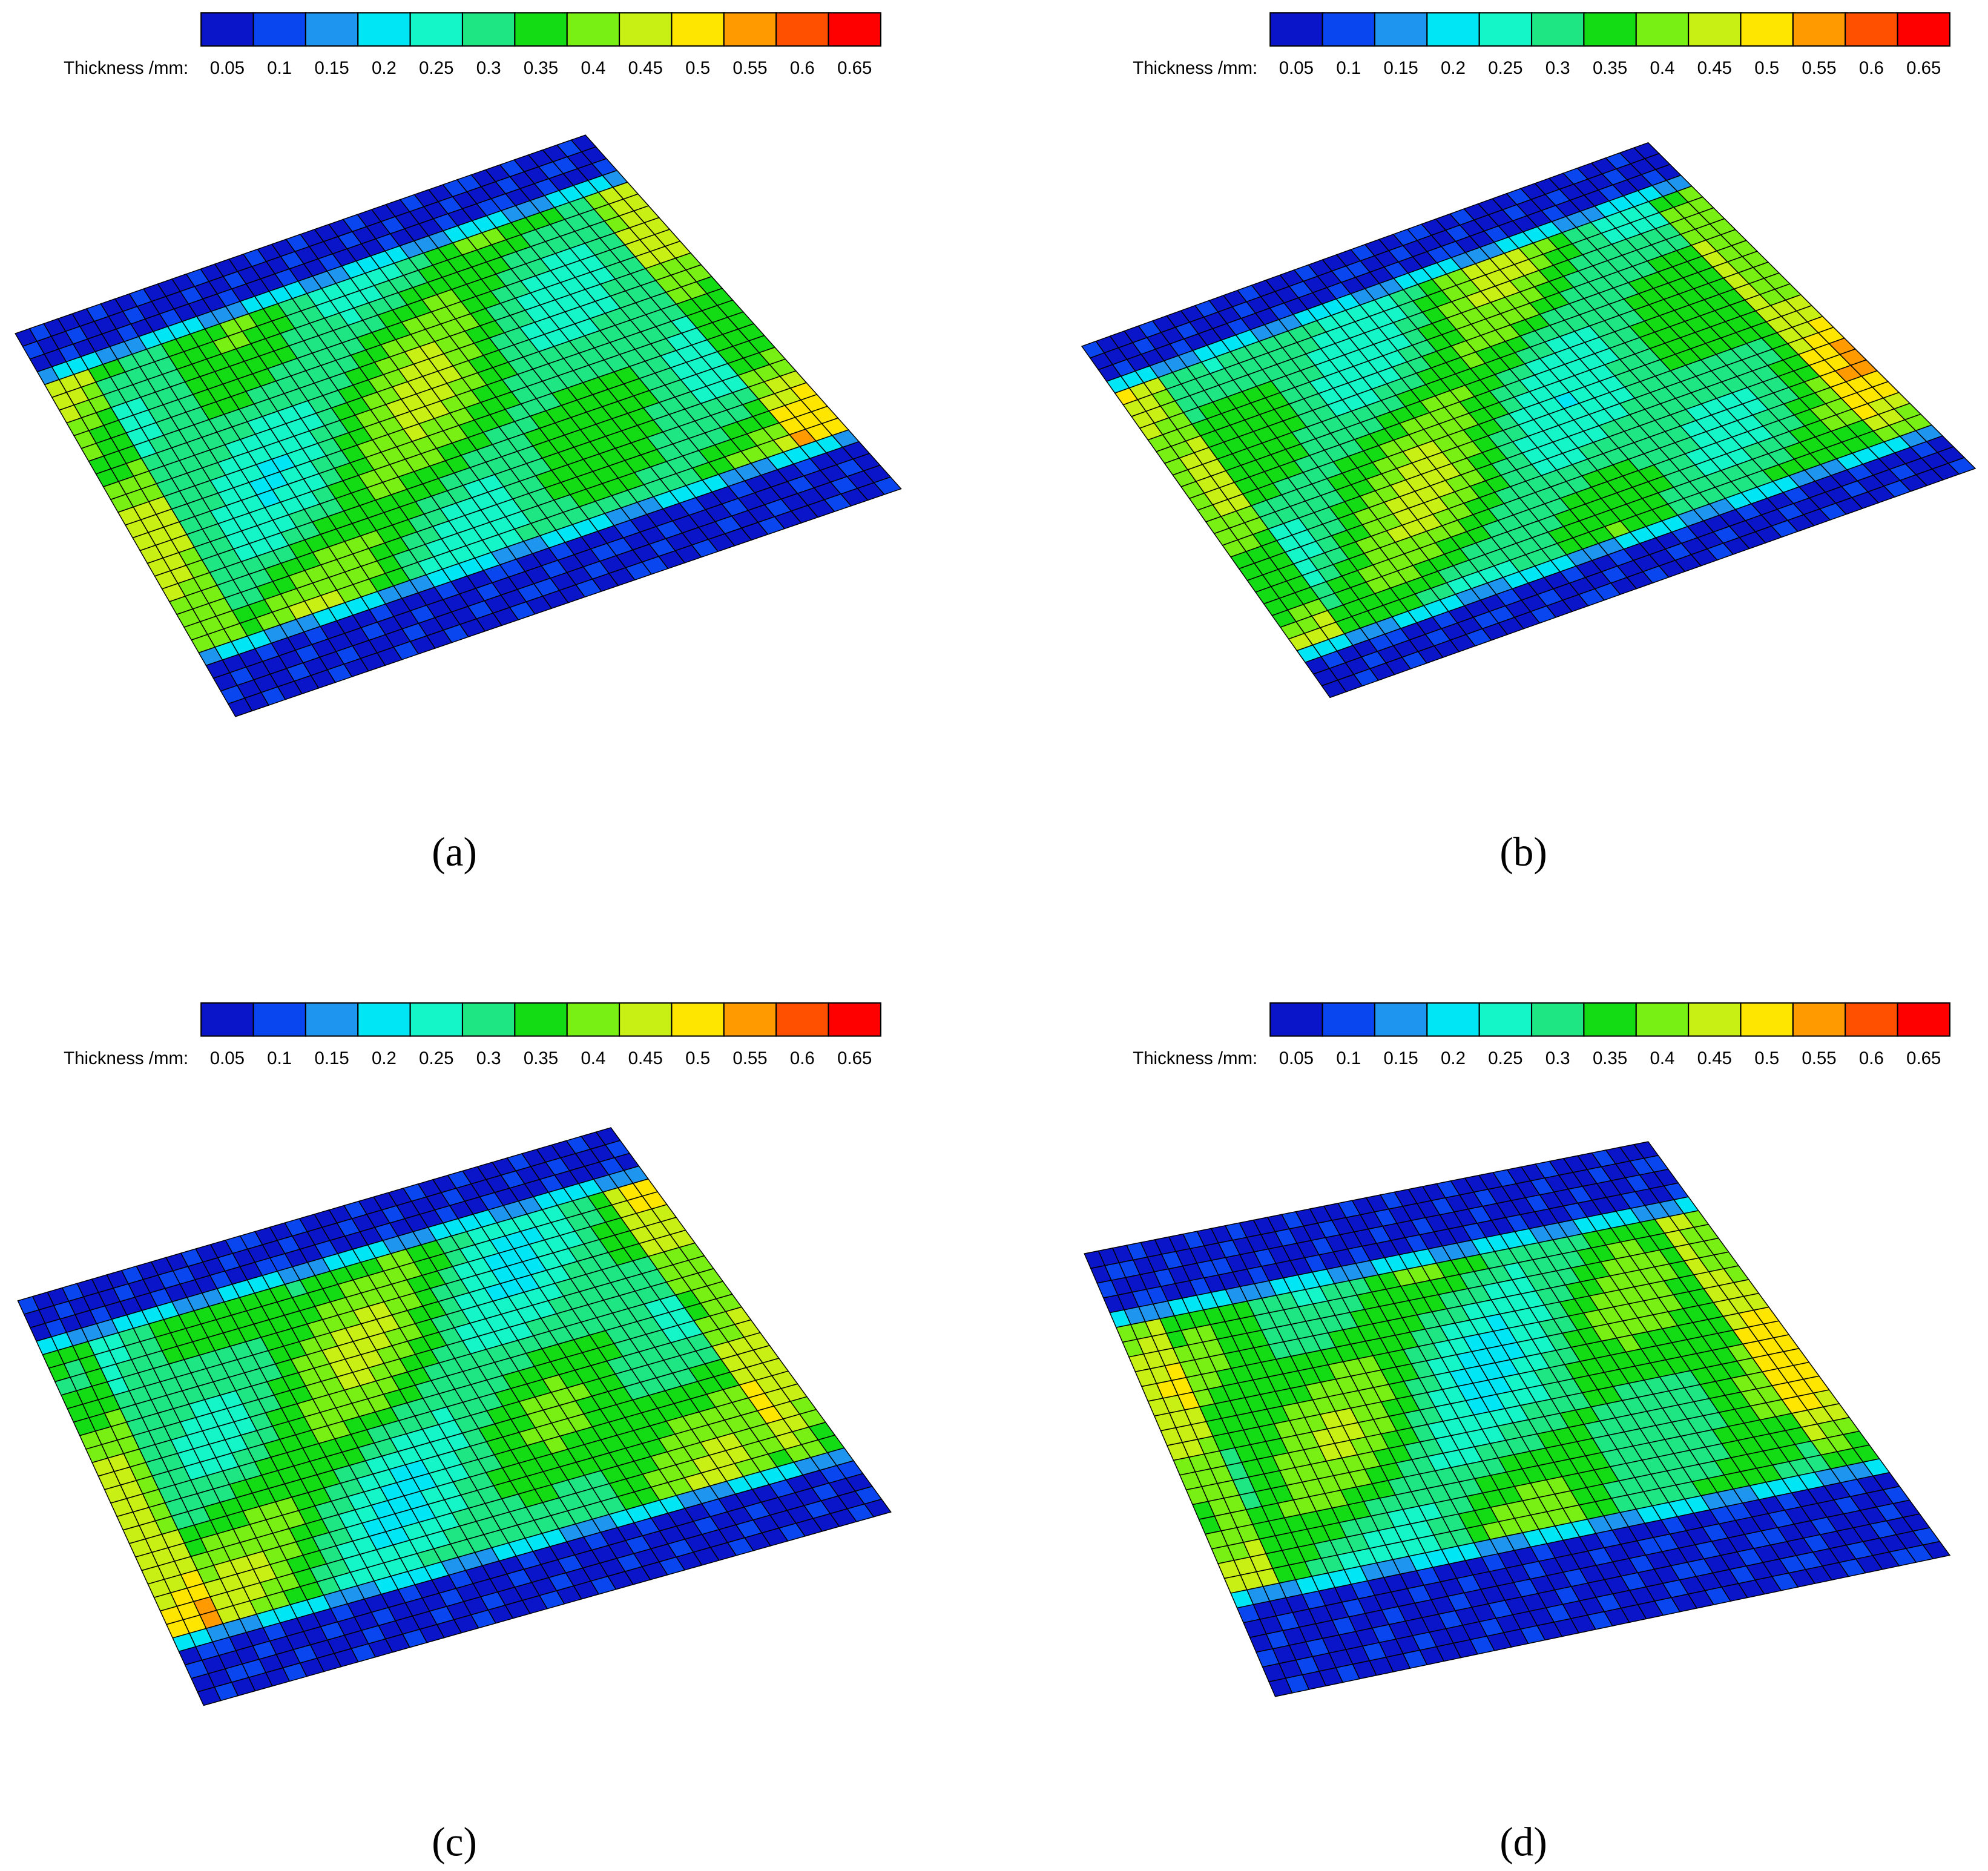 The height and width of the screenshot is (1871, 1988). Describe the element at coordinates (1523, 1843) in the screenshot. I see `caption: (d)` at that location.